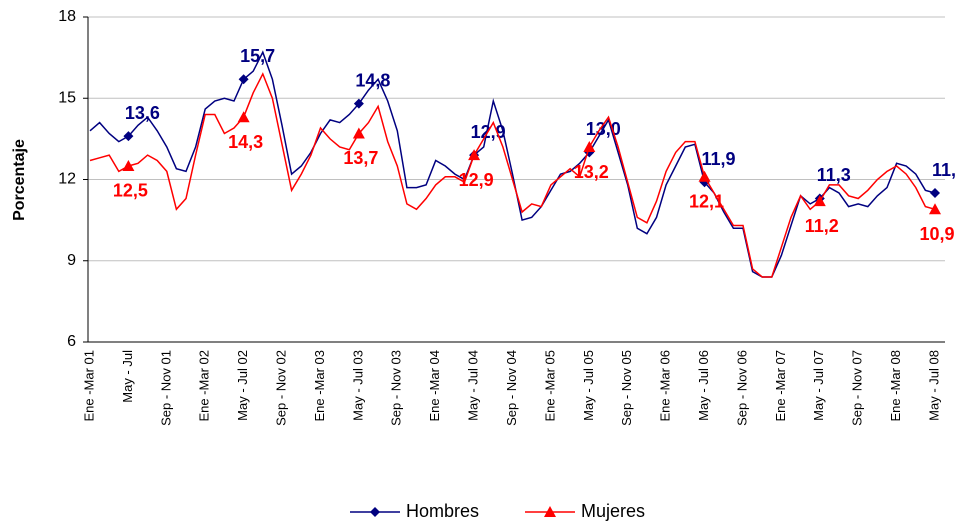 This screenshot has height=532, width=956. I want to click on x-tick-label: Sep - Nov 01, so click(165, 388).